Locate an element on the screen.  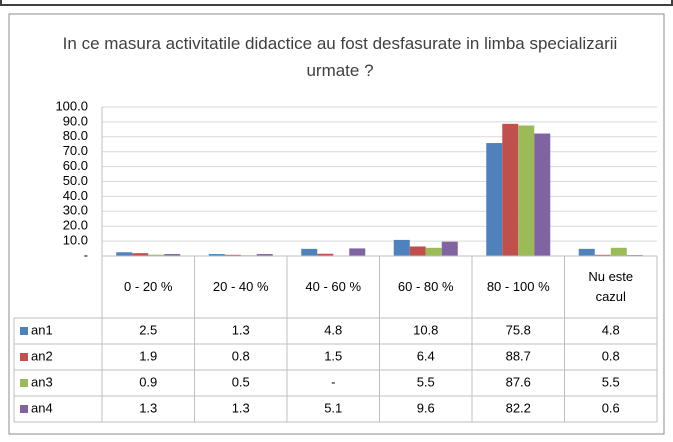
y-tick-label: 10.0 is located at coordinates (75, 240).